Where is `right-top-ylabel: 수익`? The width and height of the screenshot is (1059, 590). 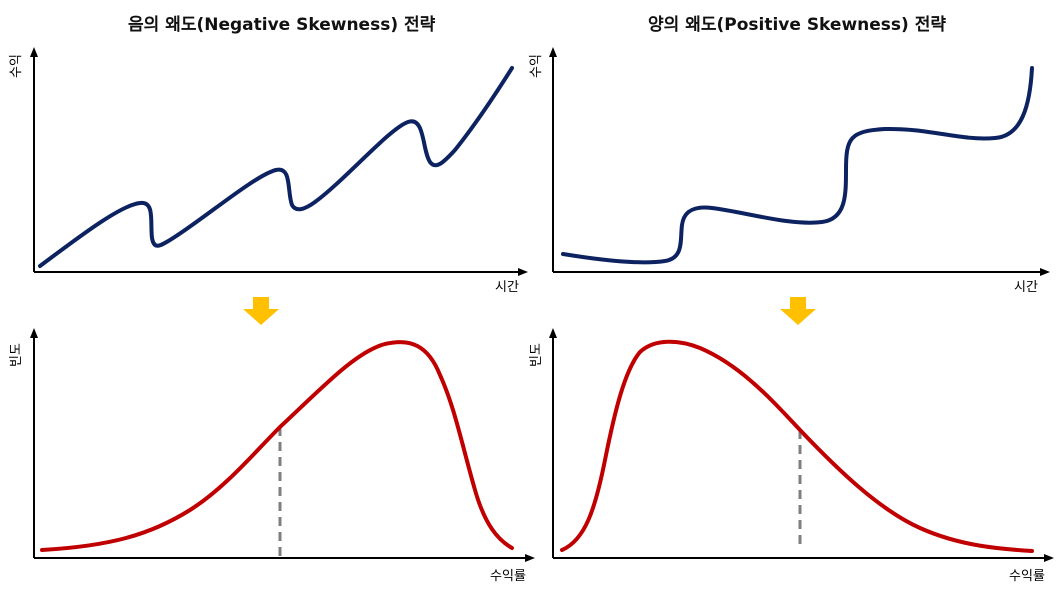
right-top-ylabel: 수익 is located at coordinates (536, 66).